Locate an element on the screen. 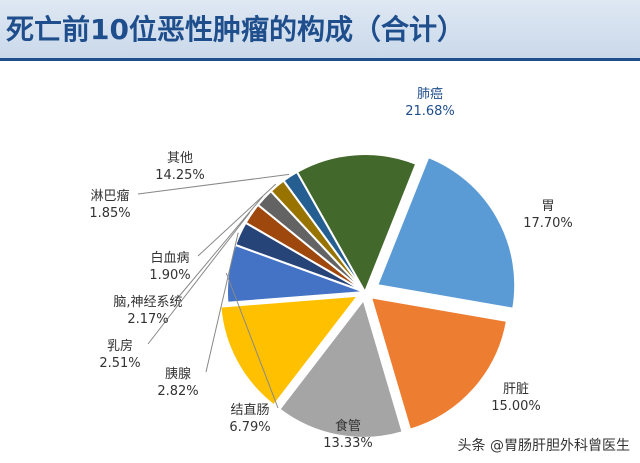  title-bar is located at coordinates (320, 30).